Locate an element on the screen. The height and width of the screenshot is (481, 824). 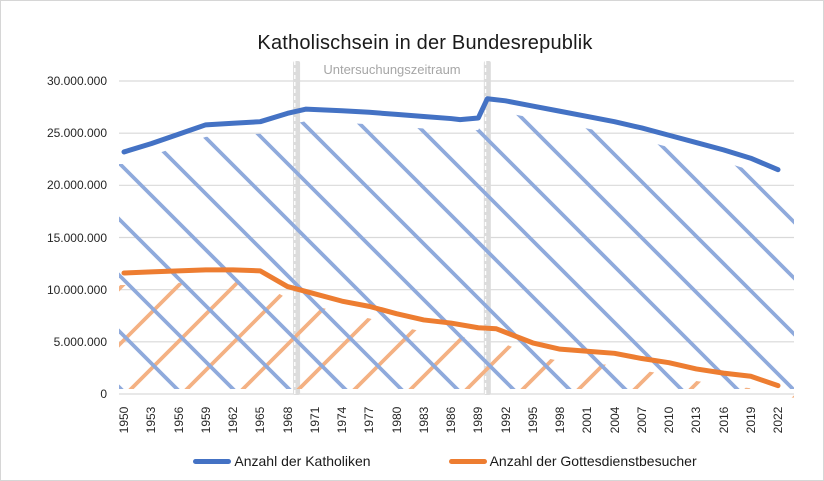
x-axis-label: 1989 is located at coordinates (478, 420).